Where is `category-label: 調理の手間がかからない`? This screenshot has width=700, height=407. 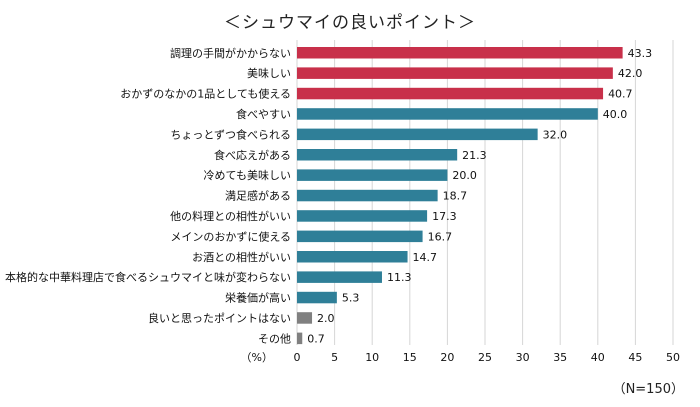 category-label: 調理の手間がかからない is located at coordinates (230, 53).